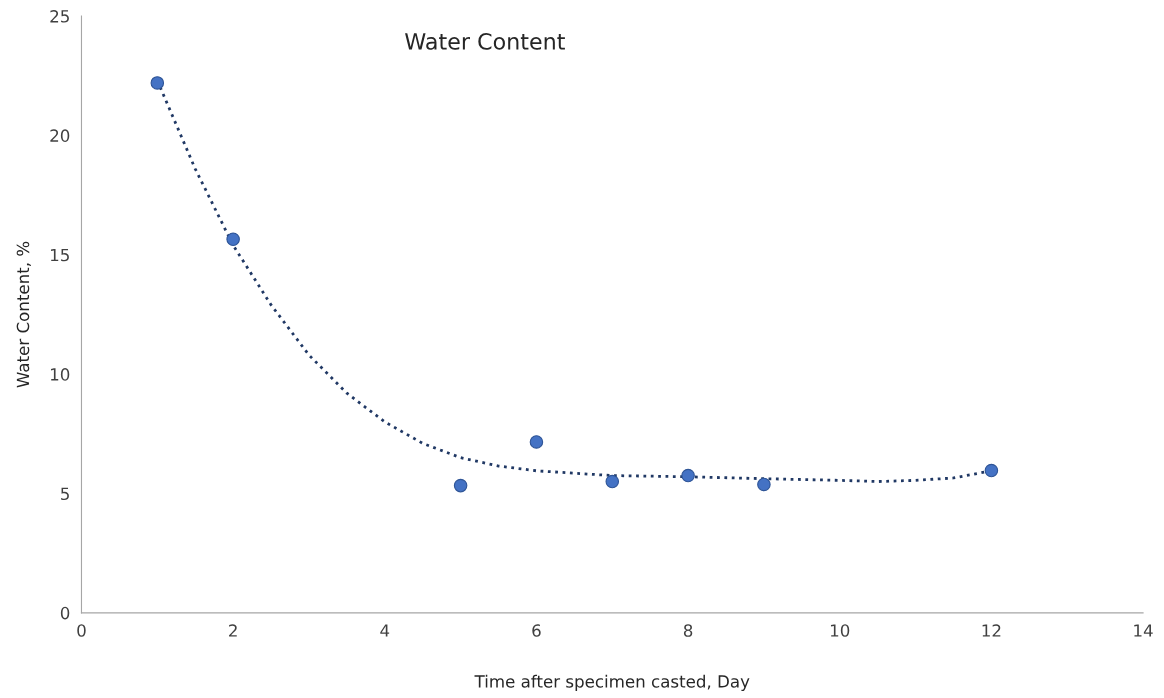 The image size is (1164, 698). I want to click on y-tick-label: 0, so click(65, 613).